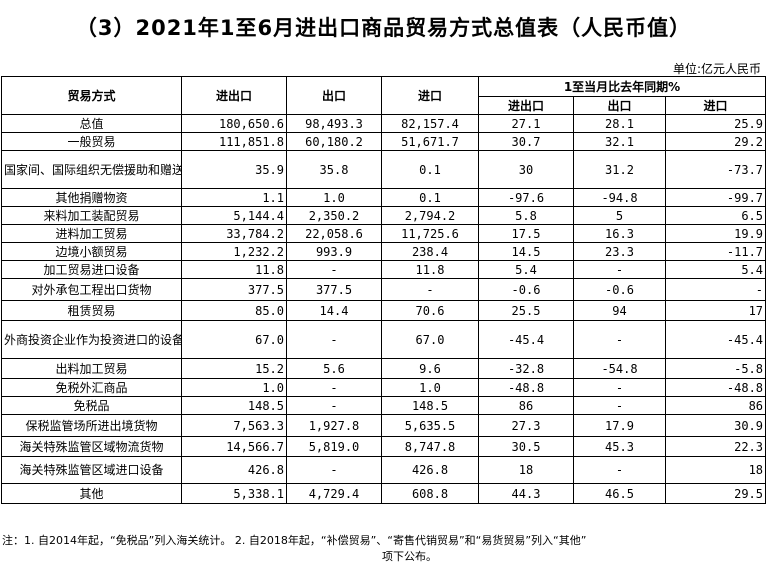  What do you see at coordinates (526, 368) in the screenshot?
I see `cell-yoy-total: -32.8` at bounding box center [526, 368].